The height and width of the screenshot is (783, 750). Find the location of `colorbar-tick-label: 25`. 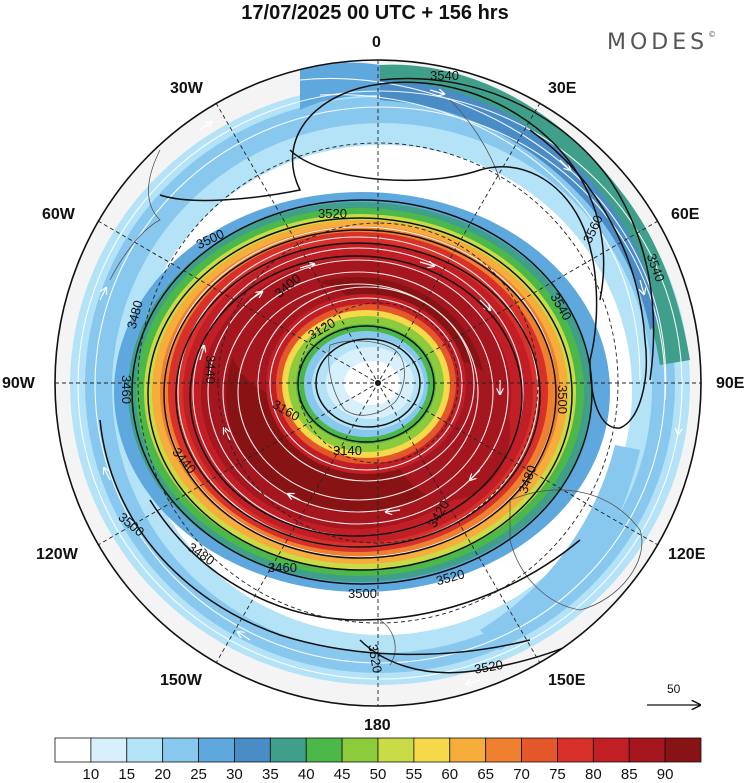

colorbar-tick-label: 25 is located at coordinates (198, 774).